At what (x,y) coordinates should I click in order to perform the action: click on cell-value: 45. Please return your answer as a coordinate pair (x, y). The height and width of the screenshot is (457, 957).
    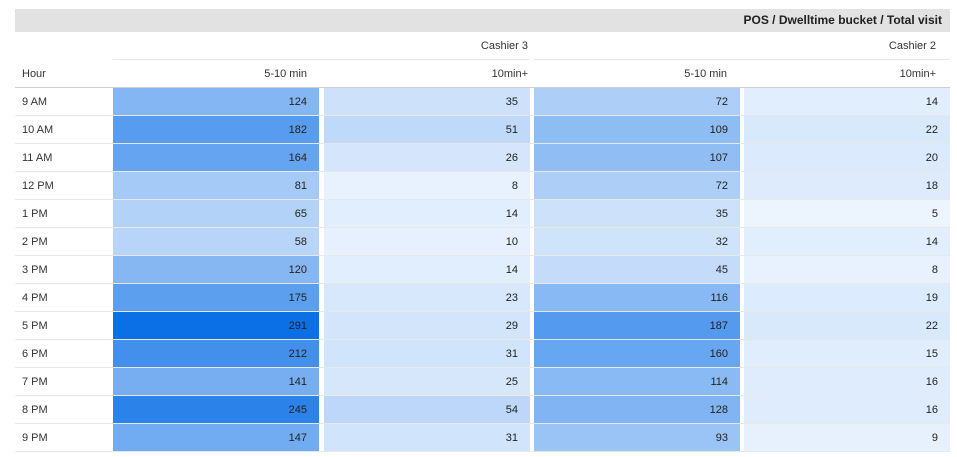
    Looking at the image, I should click on (721, 270).